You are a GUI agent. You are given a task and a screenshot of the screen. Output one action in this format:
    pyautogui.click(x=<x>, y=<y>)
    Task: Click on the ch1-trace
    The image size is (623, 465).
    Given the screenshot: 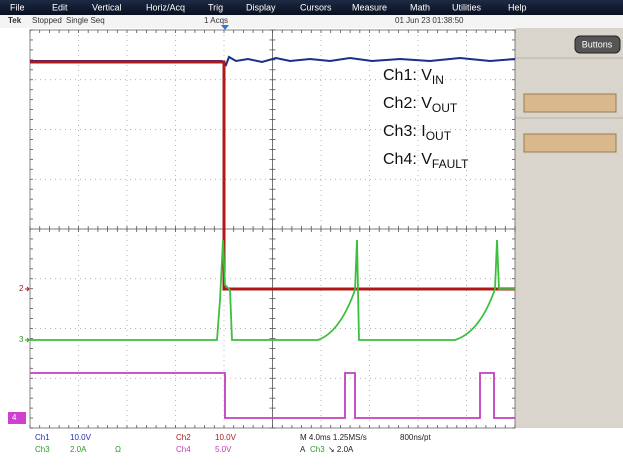 What is the action you would take?
    pyautogui.click(x=273, y=61)
    